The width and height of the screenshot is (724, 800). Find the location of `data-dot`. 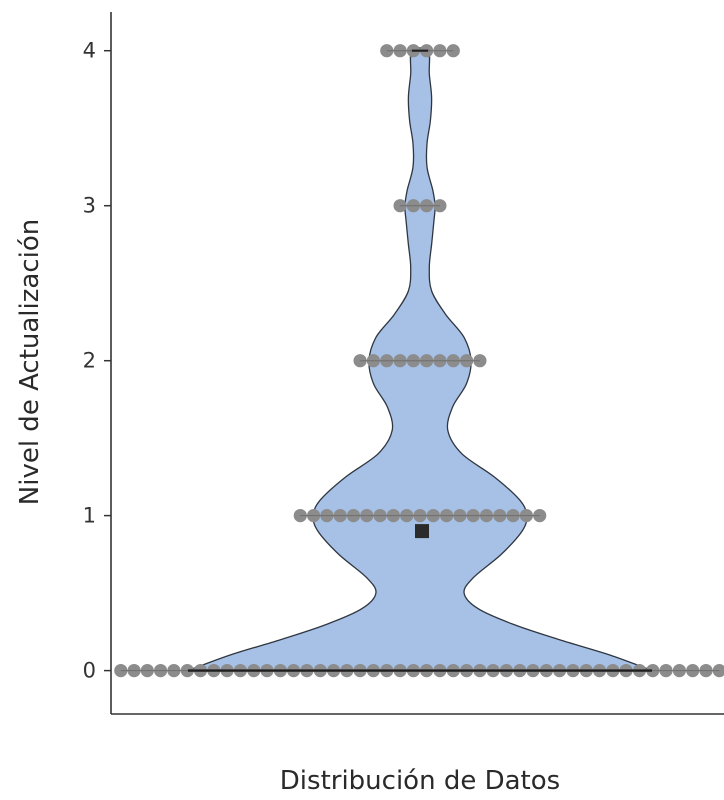

data-dot is located at coordinates (540, 515).